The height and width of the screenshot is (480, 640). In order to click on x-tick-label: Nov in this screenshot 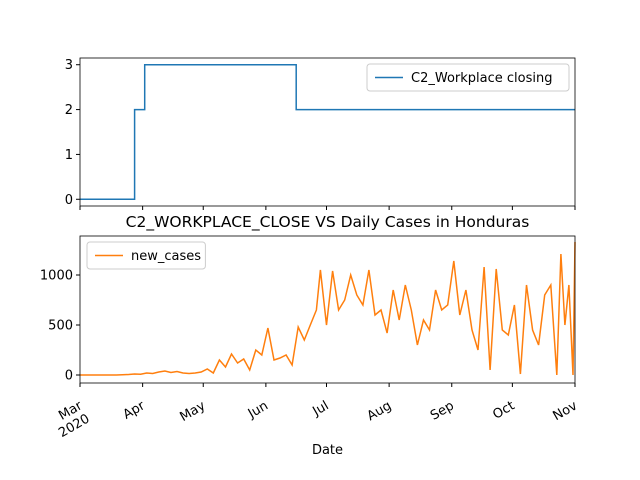, I will do `click(566, 411)`.